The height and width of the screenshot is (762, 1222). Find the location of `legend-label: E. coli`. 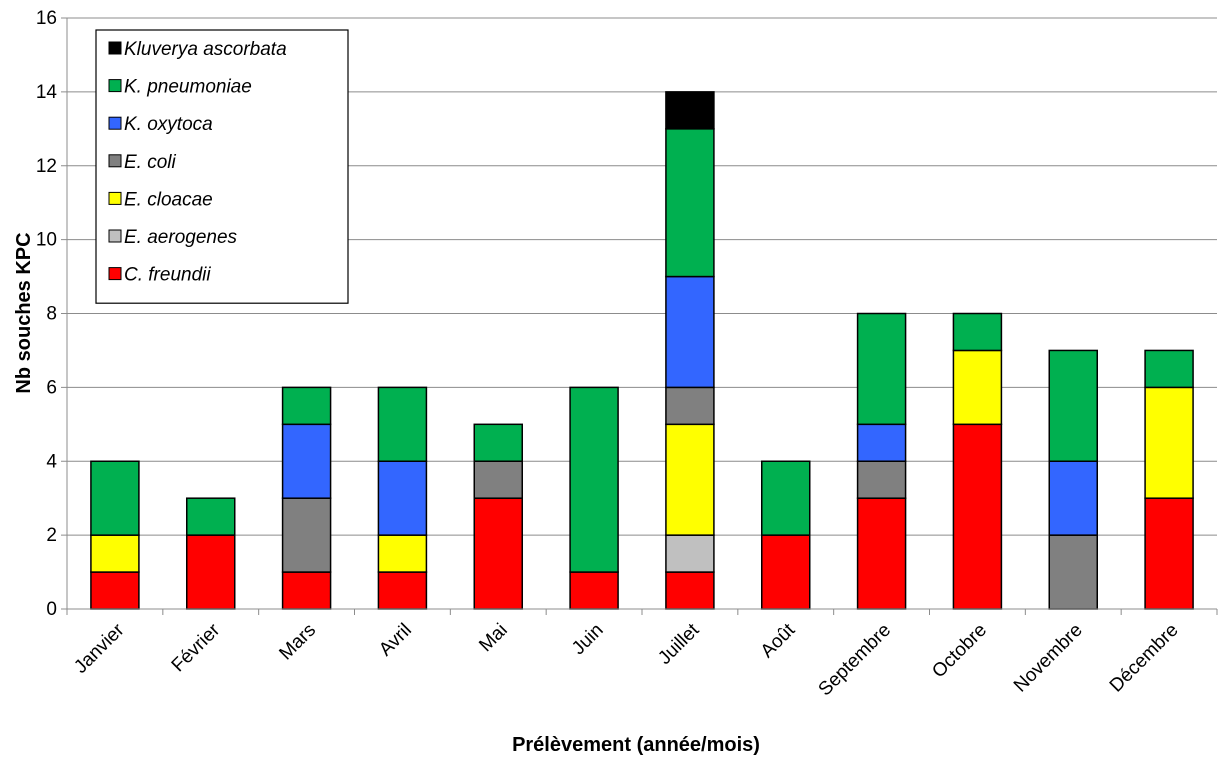

legend-label: E. coli is located at coordinates (150, 162).